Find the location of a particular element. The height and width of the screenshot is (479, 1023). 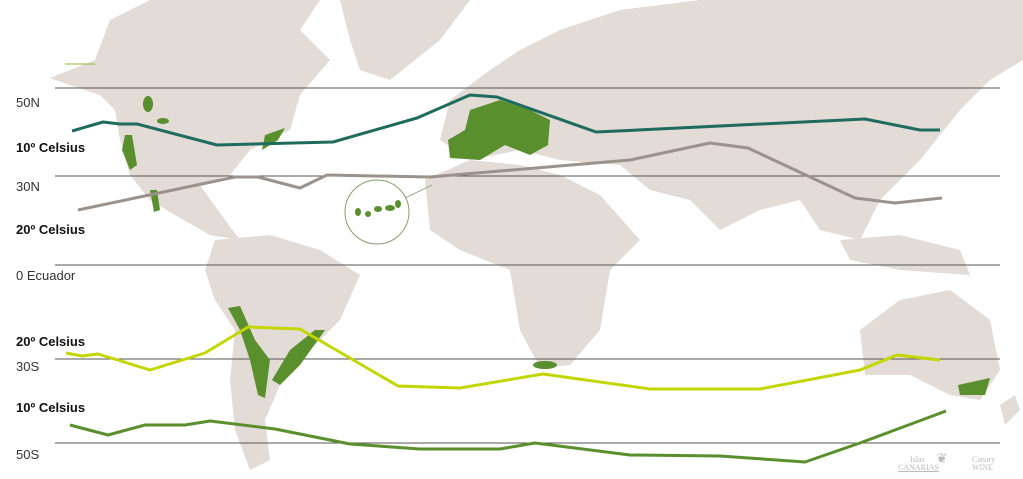

label-north-20c: 20º Celsius is located at coordinates (51, 229).